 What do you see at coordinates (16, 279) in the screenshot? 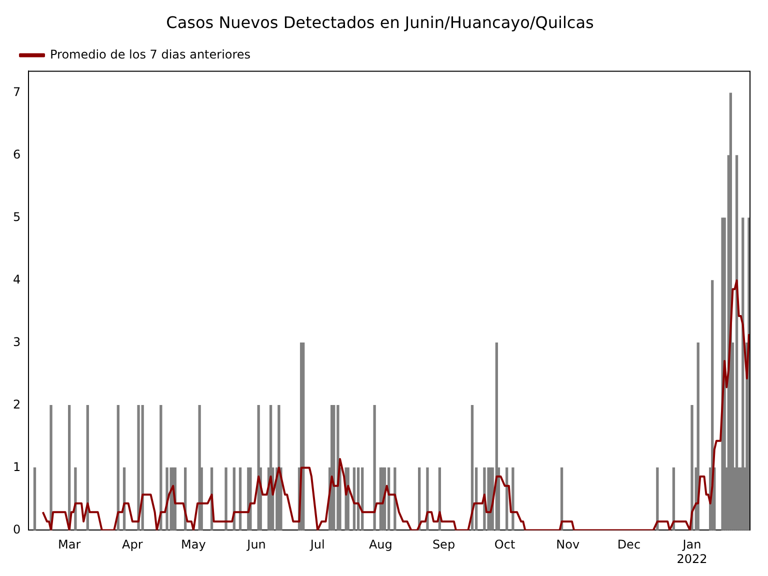
I see `y-tick-label: 4` at bounding box center [16, 279].